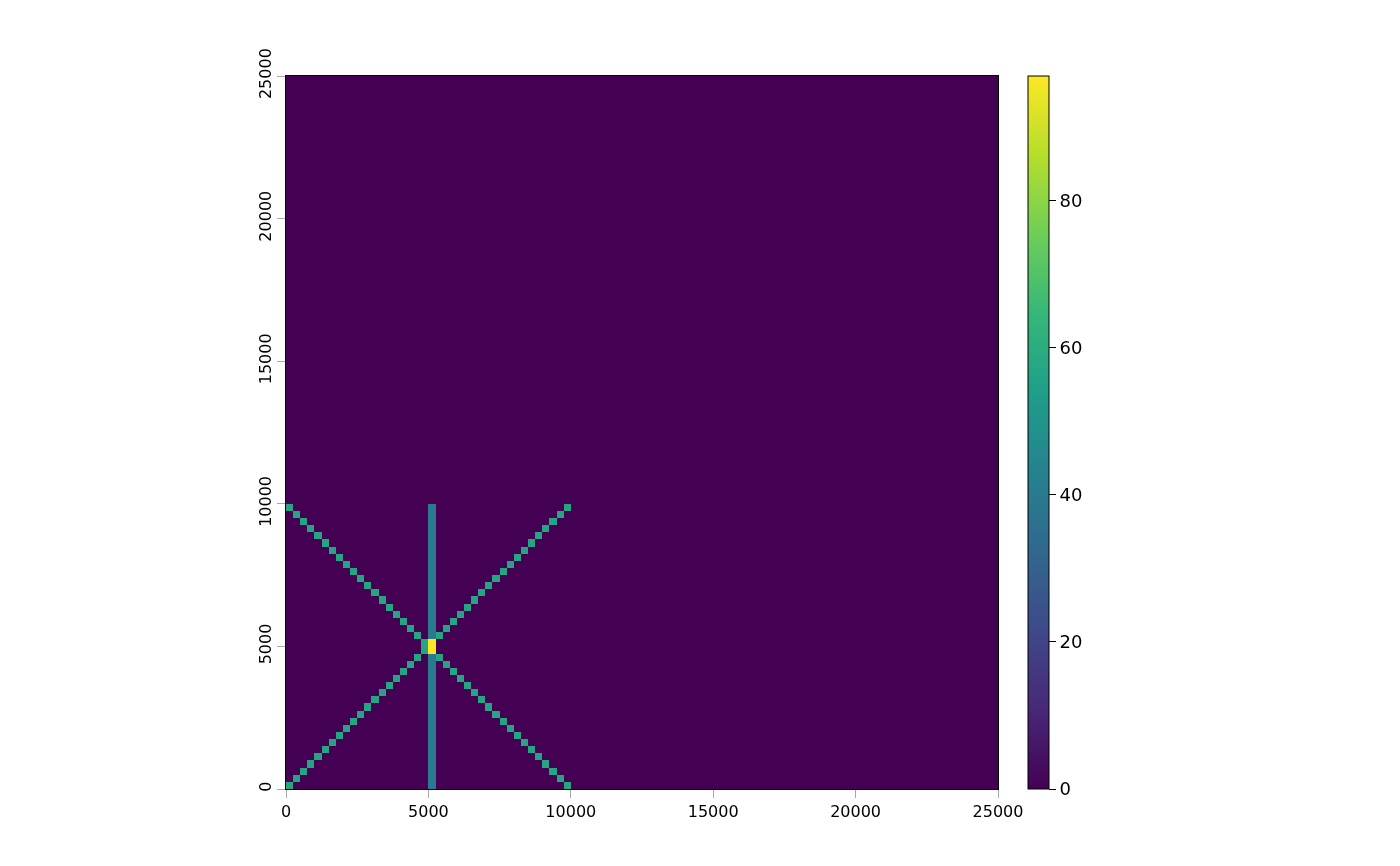 Image resolution: width=1400 pixels, height=866 pixels. What do you see at coordinates (265, 74) in the screenshot?
I see `y-tick-label: 25000` at bounding box center [265, 74].